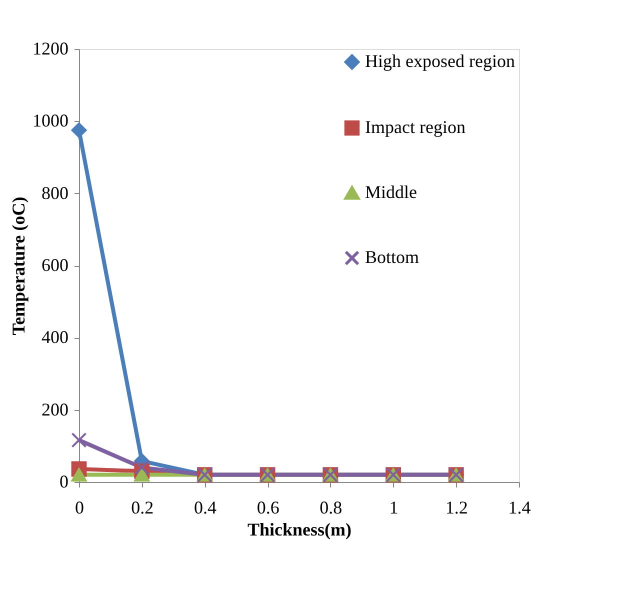  I want to click on y-tick-label: 1000, so click(50, 120).